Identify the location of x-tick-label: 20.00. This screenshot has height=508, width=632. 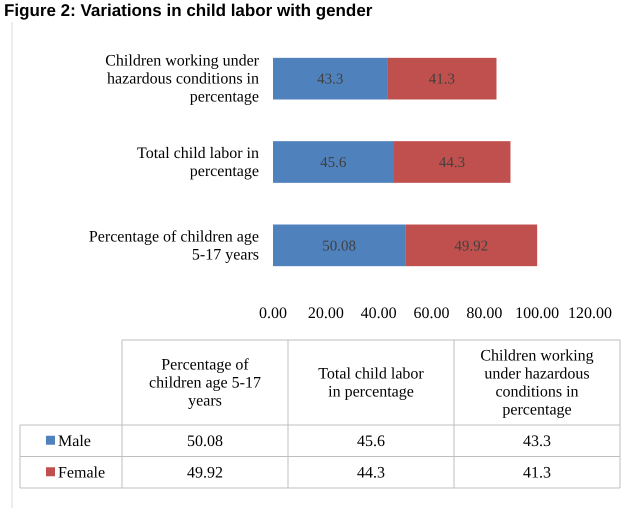
(326, 313).